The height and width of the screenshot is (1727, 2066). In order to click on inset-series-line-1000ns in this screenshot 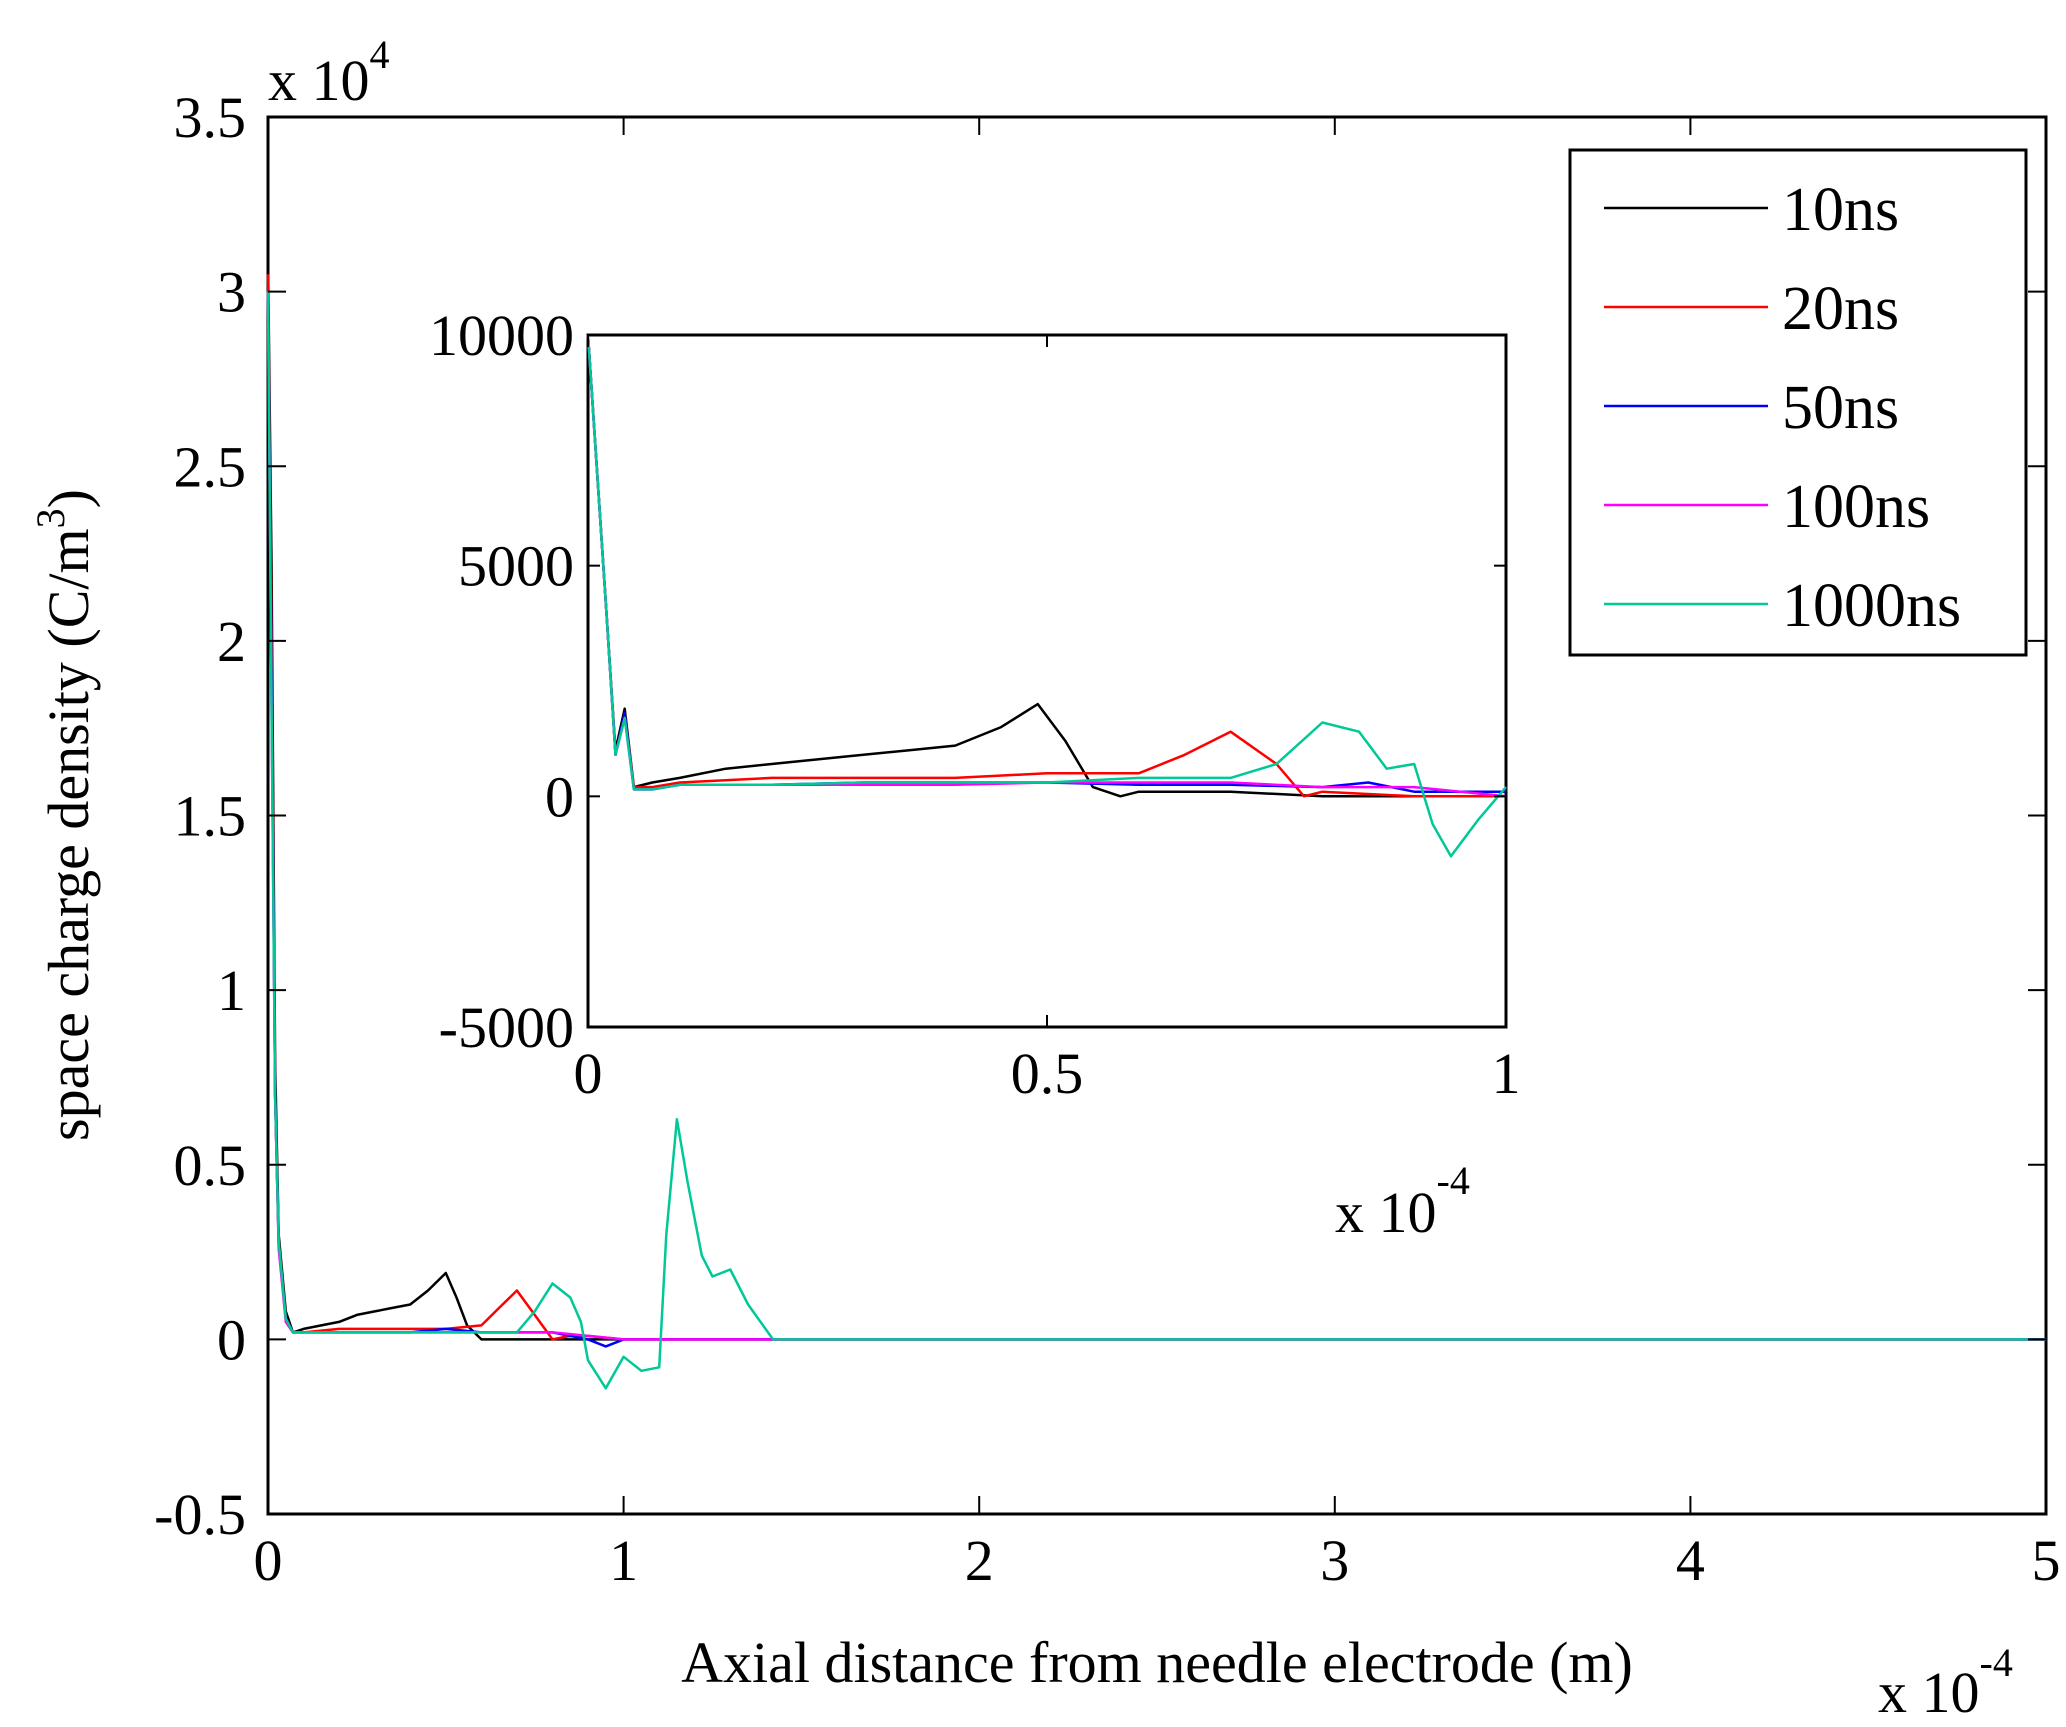, I will do `click(1046, 596)`.